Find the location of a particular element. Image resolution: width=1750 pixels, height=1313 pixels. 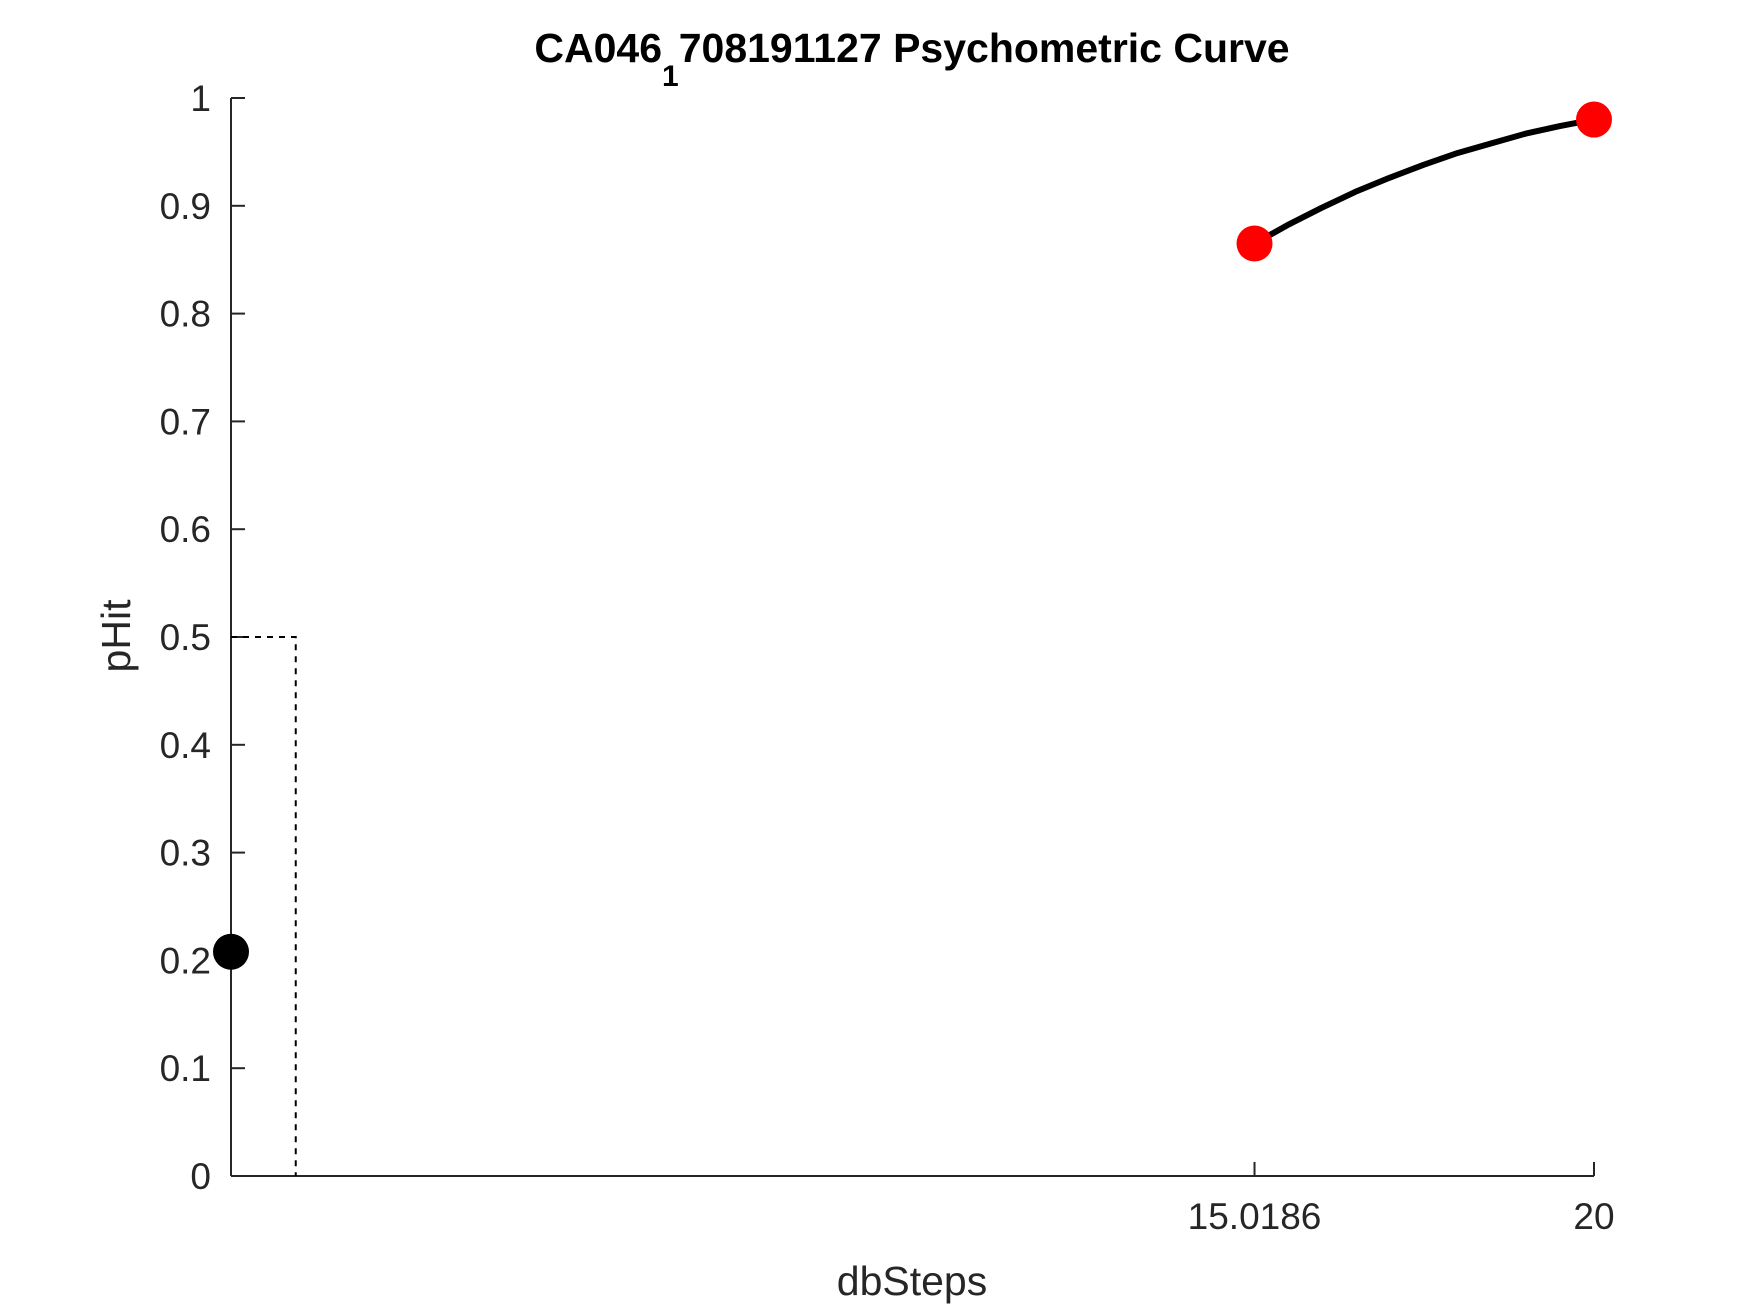

chart-title: CA0461708191127 Psychometric Curve is located at coordinates (911, 59).